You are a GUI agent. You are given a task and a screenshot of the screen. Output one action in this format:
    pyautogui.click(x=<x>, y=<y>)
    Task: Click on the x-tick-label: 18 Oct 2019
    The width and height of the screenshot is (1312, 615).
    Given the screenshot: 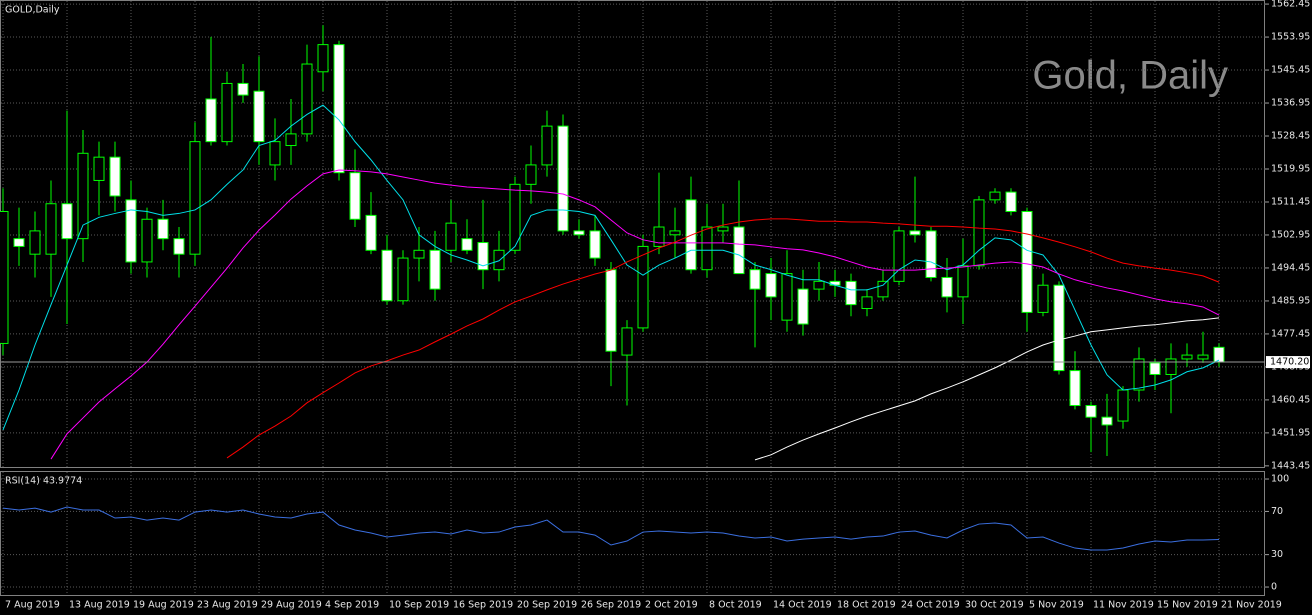 What is the action you would take?
    pyautogui.click(x=866, y=605)
    